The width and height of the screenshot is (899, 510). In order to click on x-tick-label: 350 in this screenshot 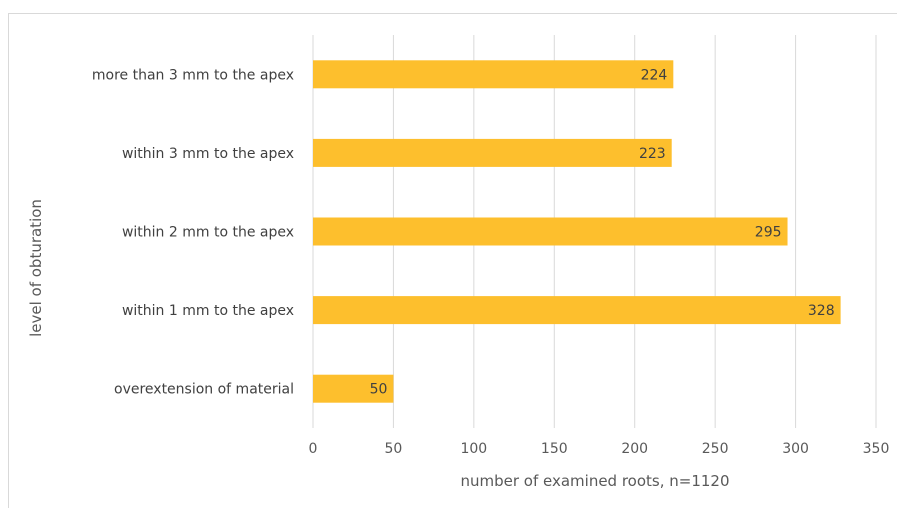, I will do `click(876, 449)`.